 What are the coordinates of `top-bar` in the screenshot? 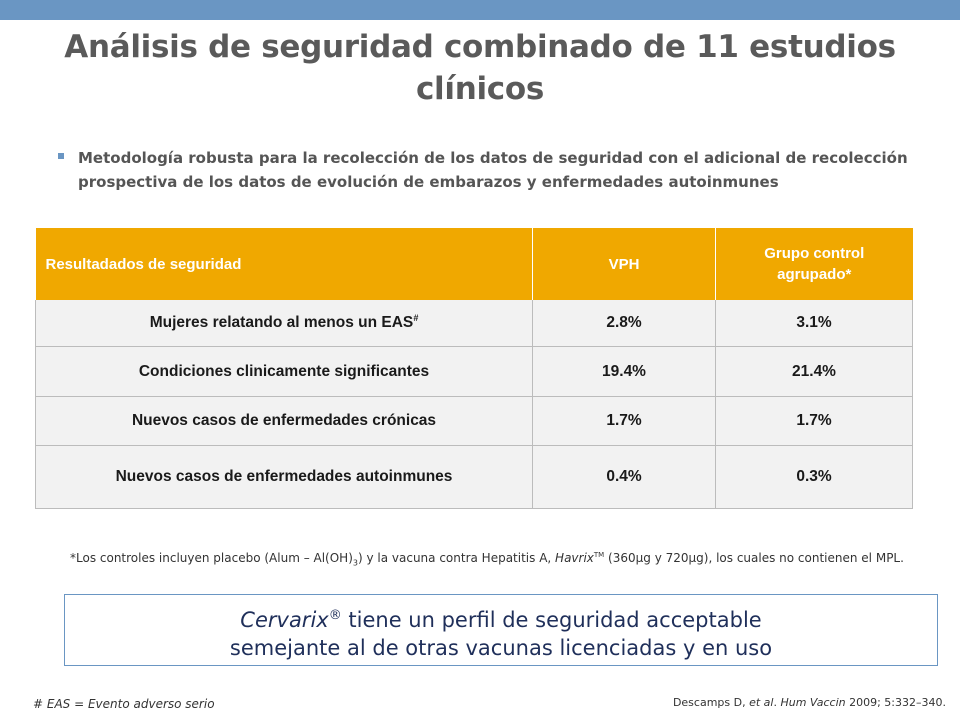 It's located at (480, 10).